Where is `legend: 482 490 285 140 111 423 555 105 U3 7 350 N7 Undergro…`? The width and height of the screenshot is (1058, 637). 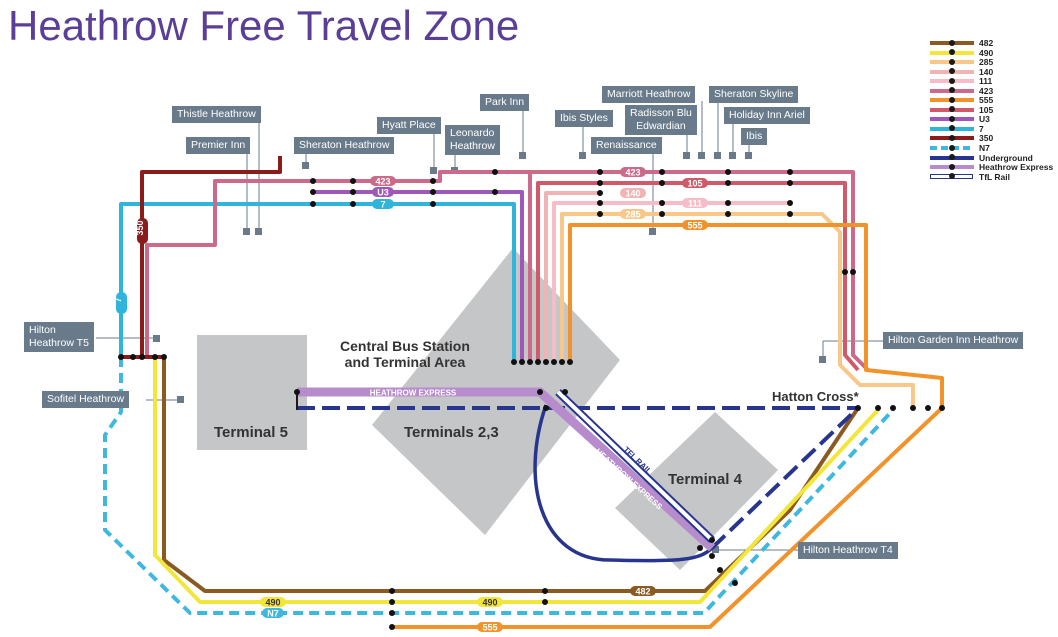 legend: 482 490 285 140 111 423 555 105 U3 7 350 N7 Undergro… is located at coordinates (992, 110).